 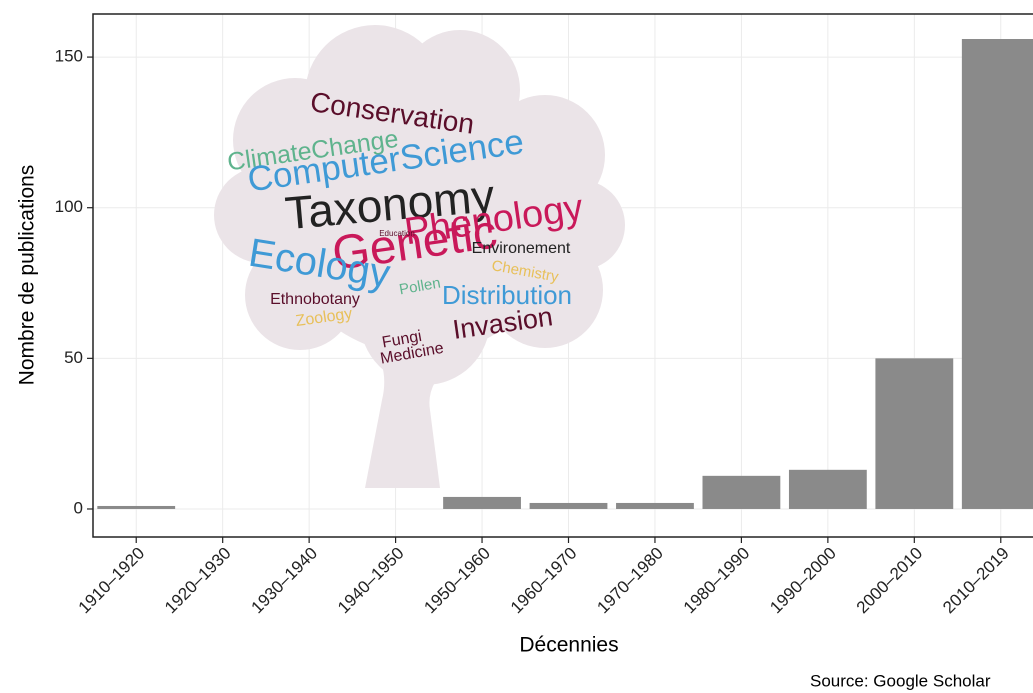 I want to click on x-axis-label: Décennies, so click(x=568, y=645).